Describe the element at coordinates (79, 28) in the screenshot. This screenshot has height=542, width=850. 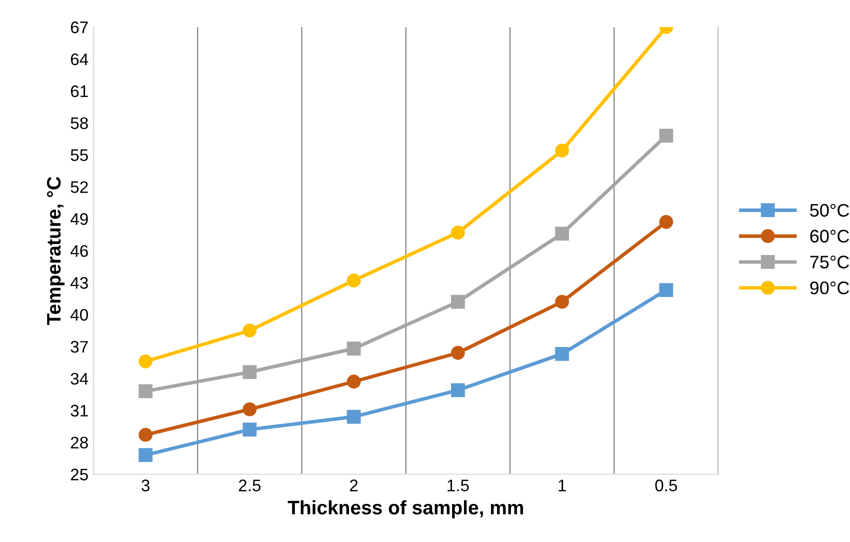
I see `y-tick-label: 67` at that location.